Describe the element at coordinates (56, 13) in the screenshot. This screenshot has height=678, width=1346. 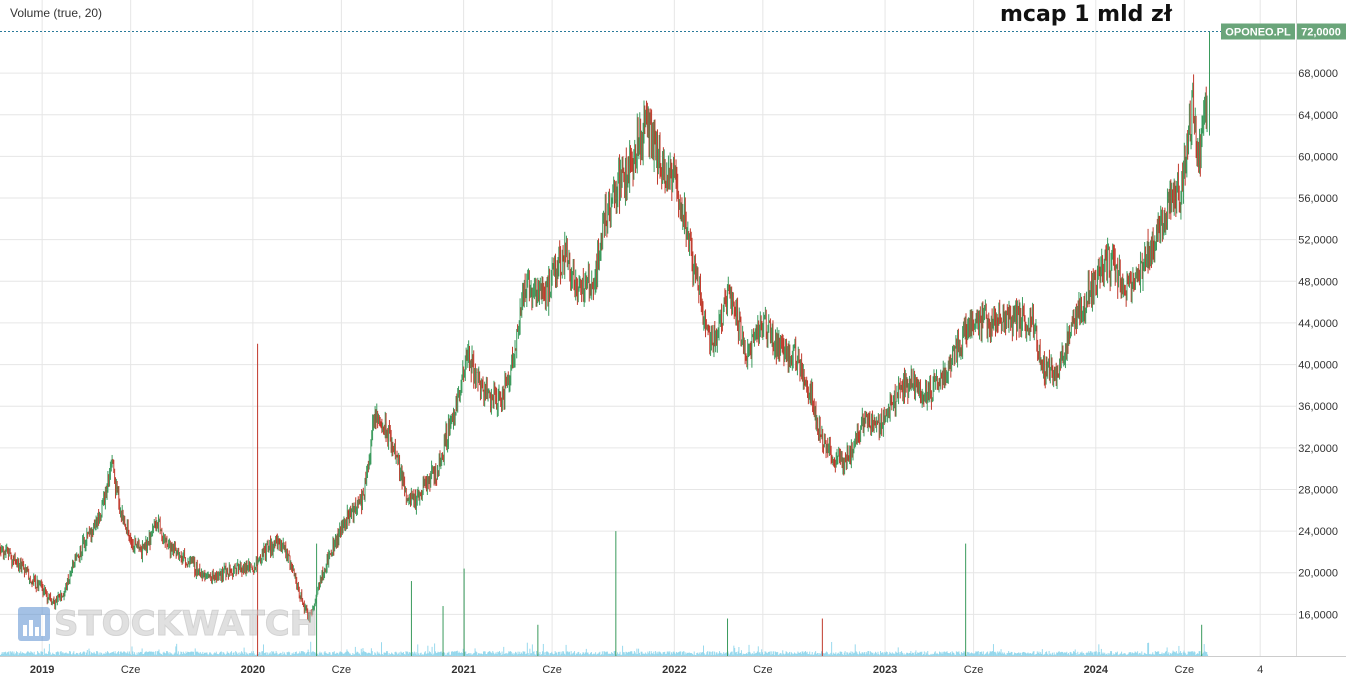
I see `volume-indicator-label: Volume (true, 20)` at that location.